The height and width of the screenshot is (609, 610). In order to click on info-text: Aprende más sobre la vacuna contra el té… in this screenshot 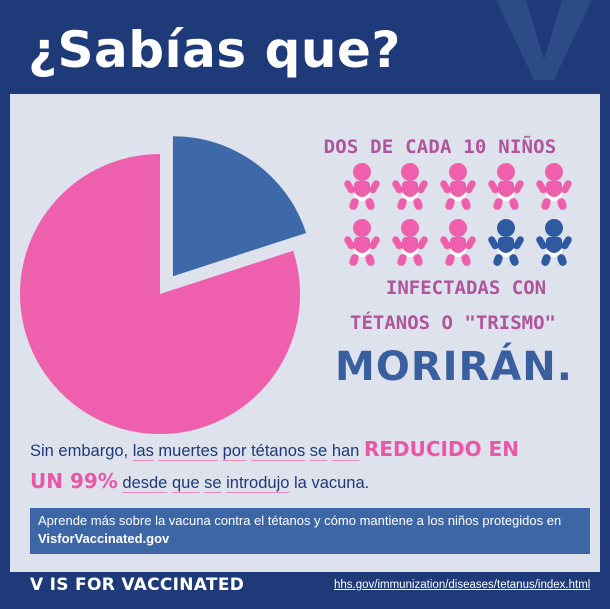, I will do `click(312, 530)`.